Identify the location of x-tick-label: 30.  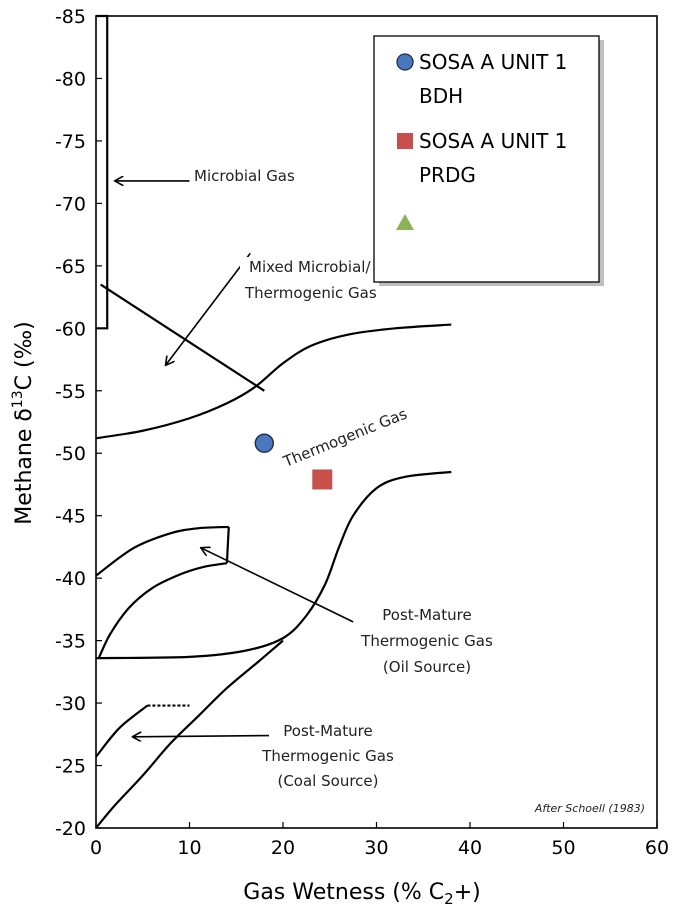
(376, 848).